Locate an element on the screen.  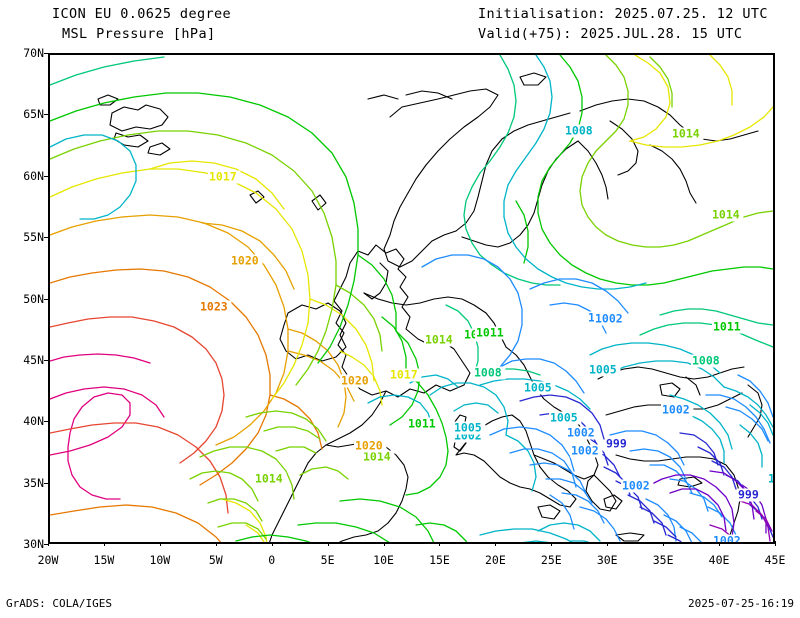
valid-time: Valid(+75): 2025.JUL.28. 15 UTC is located at coordinates (610, 34).